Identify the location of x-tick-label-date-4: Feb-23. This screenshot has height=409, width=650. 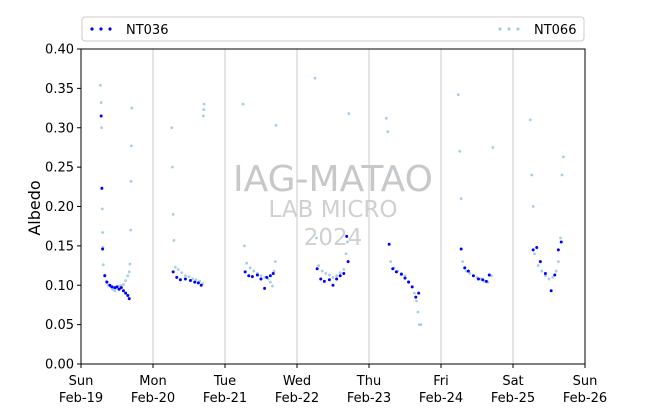
(369, 398).